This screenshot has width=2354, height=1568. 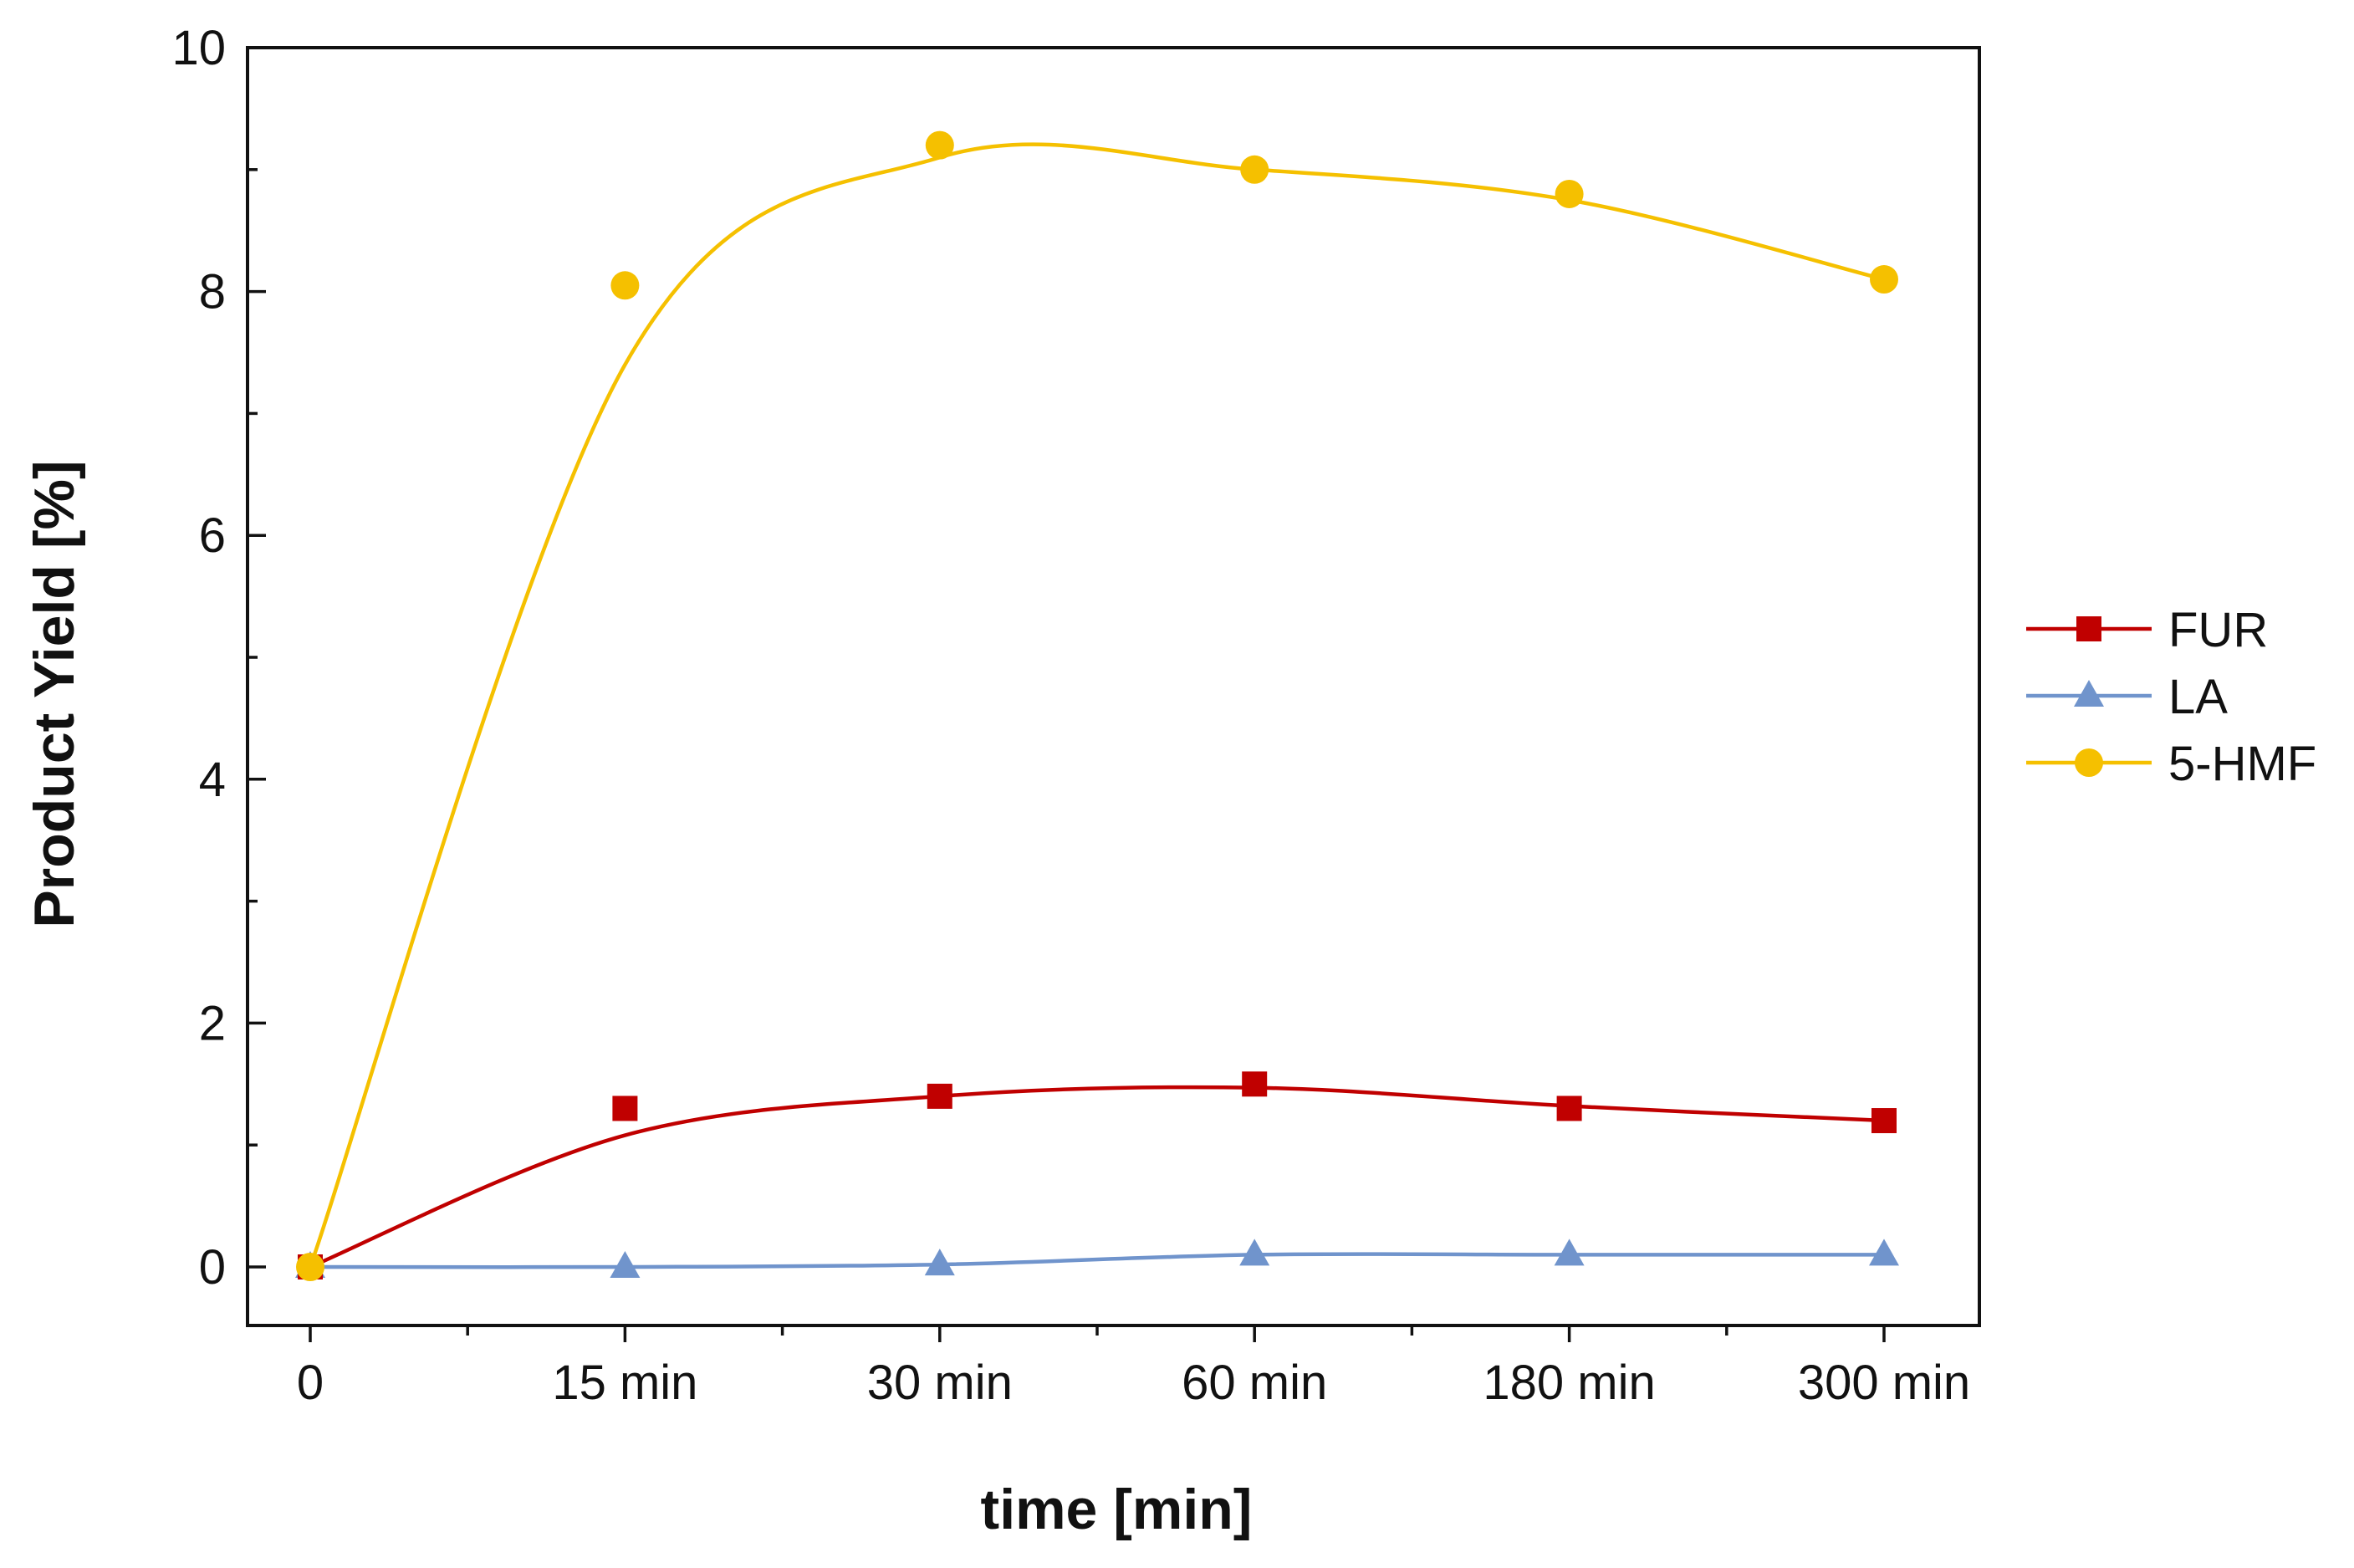 What do you see at coordinates (2088, 628) in the screenshot?
I see `legend-marker-fur` at bounding box center [2088, 628].